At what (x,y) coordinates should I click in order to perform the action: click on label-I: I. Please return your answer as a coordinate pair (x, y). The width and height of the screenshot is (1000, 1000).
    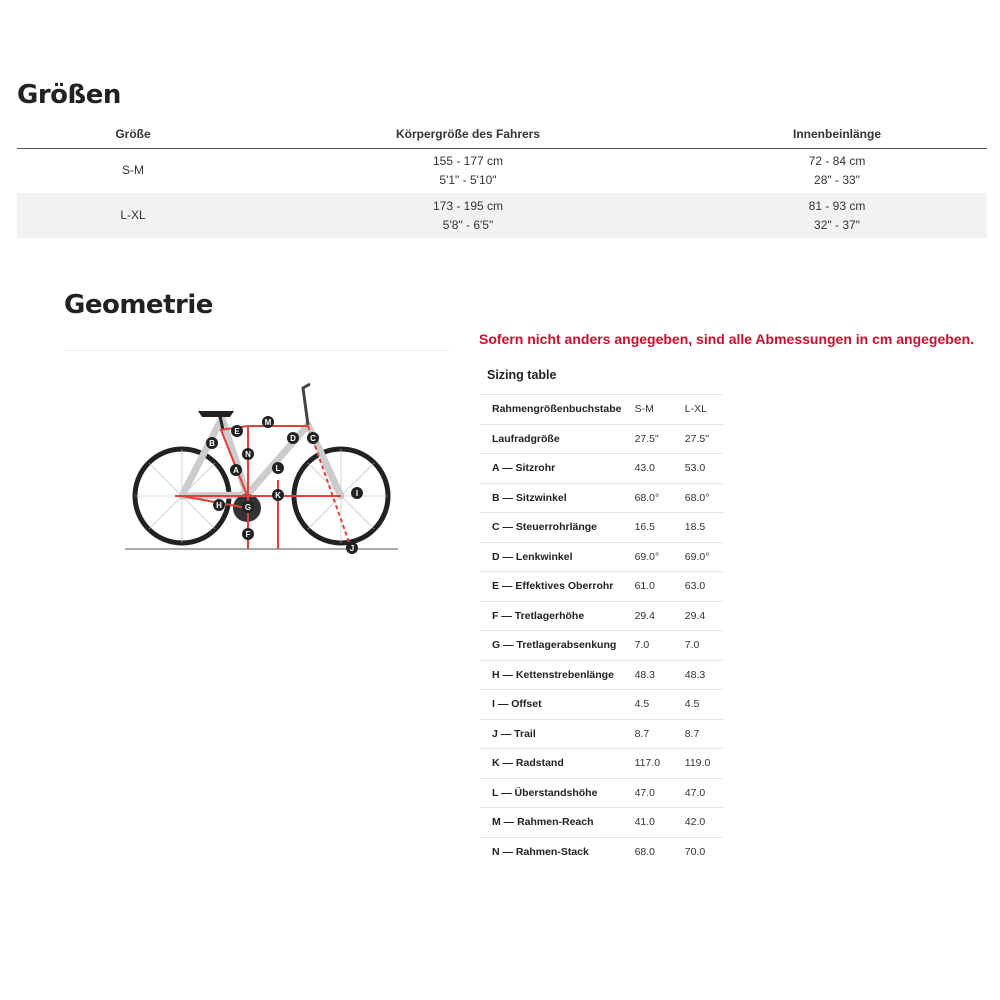
    Looking at the image, I should click on (357, 493).